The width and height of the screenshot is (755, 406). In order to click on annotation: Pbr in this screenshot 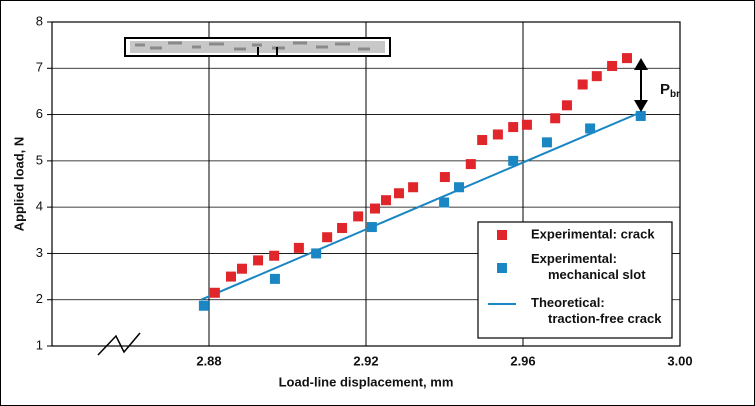, I will do `click(670, 90)`.